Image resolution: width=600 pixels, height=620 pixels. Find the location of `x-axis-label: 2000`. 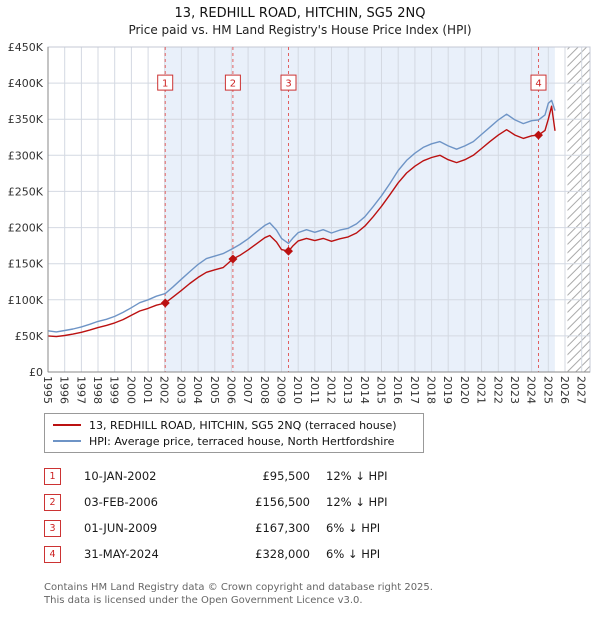

x-axis-label: 2000 is located at coordinates (130, 390).